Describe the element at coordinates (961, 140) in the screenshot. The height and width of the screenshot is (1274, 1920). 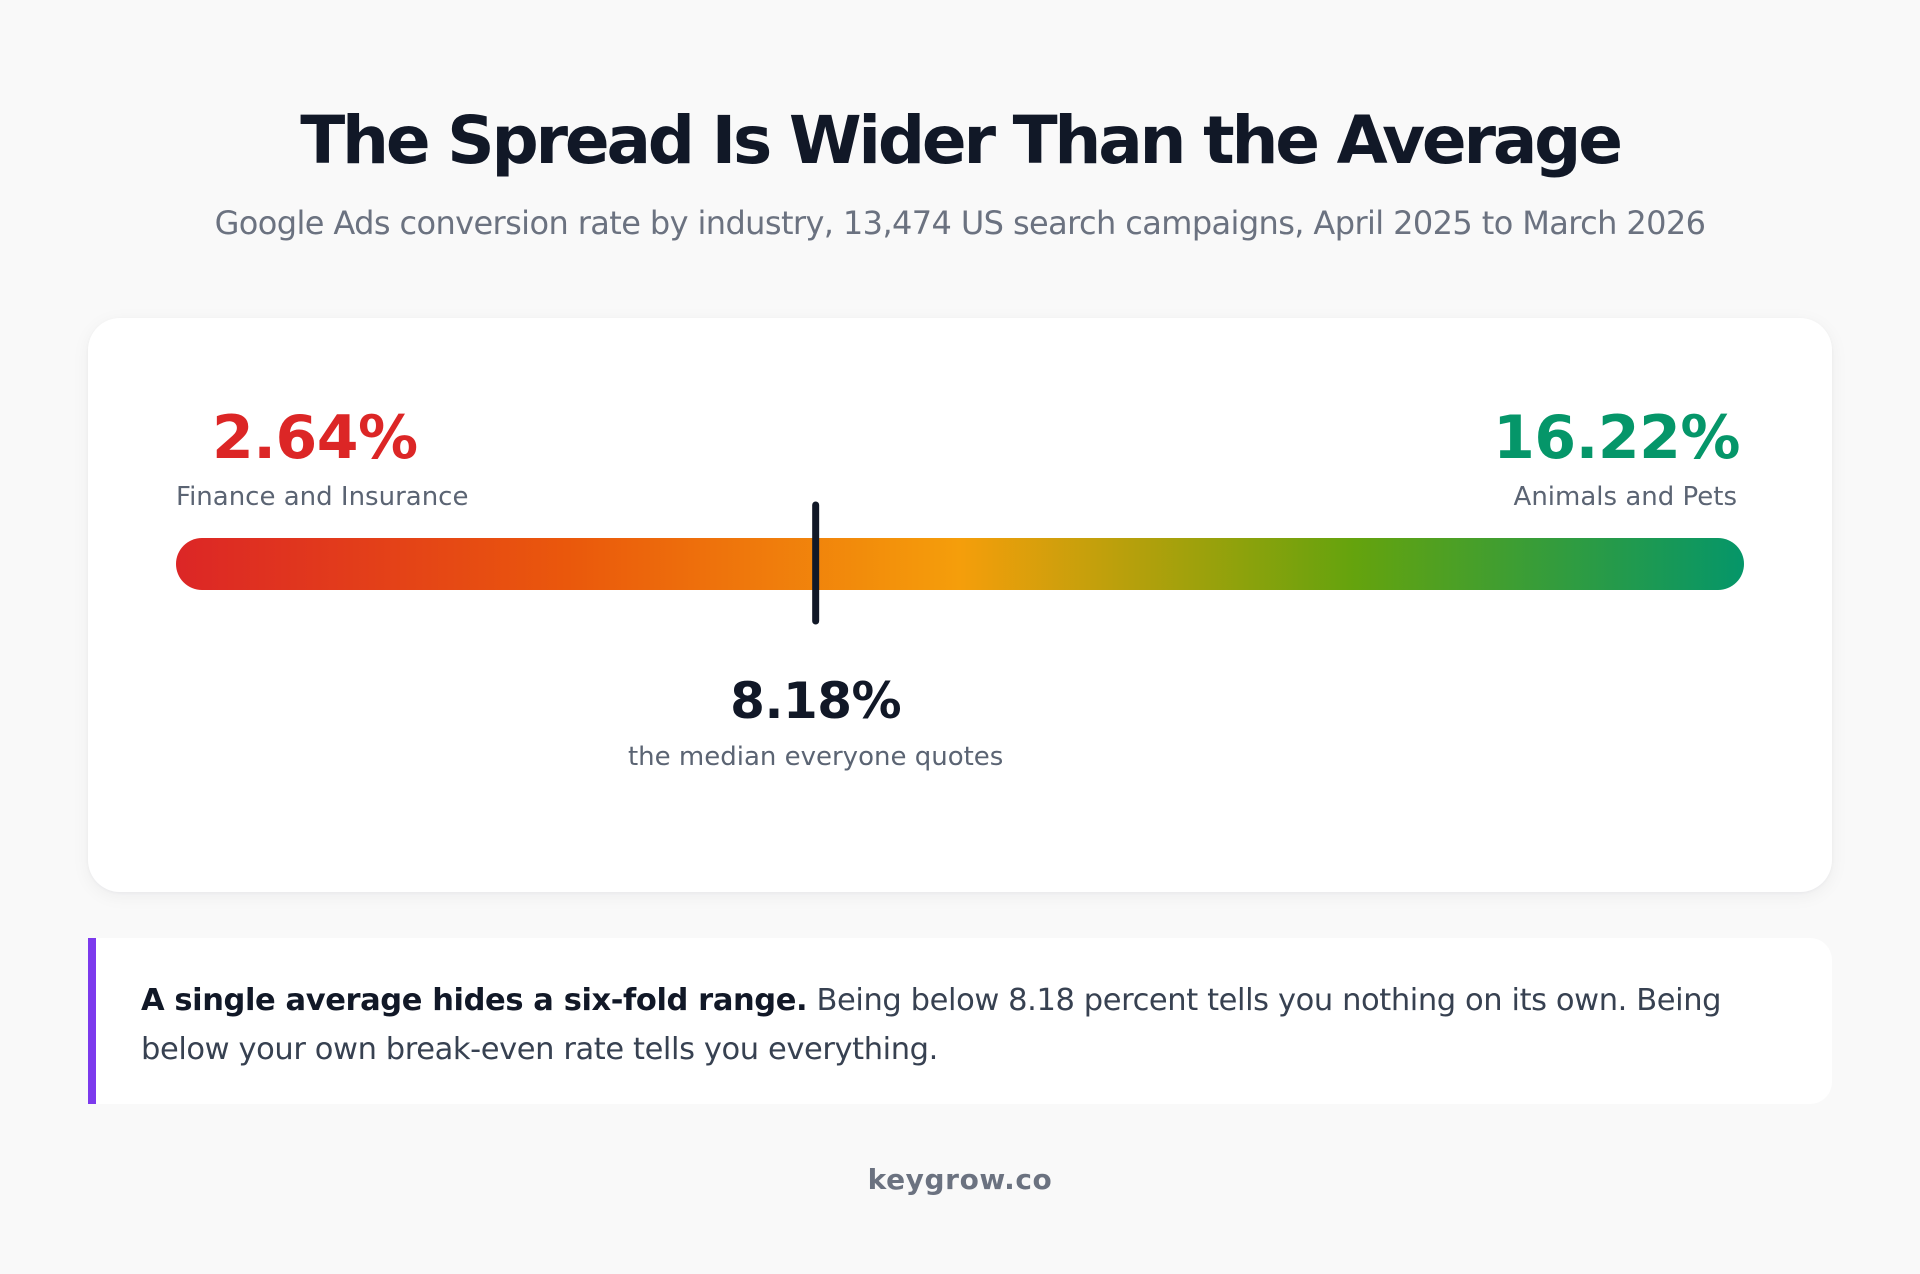
I see `chart-title: The Spread Is Wider Than the Average` at that location.